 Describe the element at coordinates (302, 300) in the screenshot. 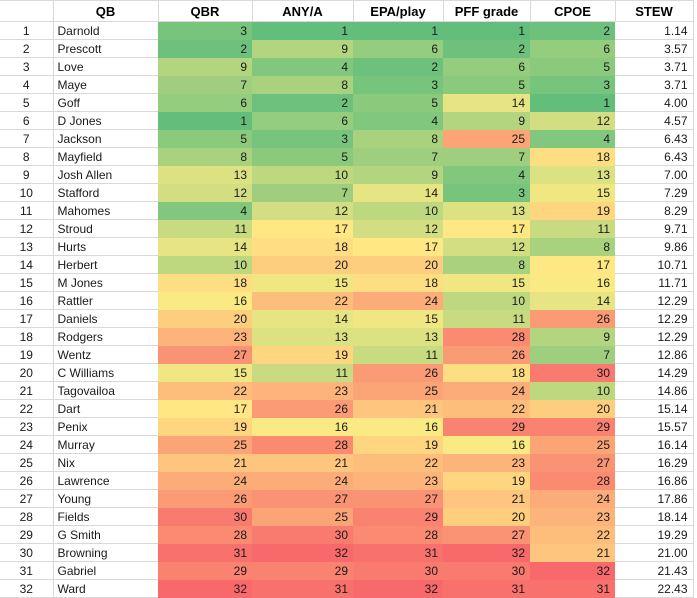

I see `cell-anya: 22` at that location.